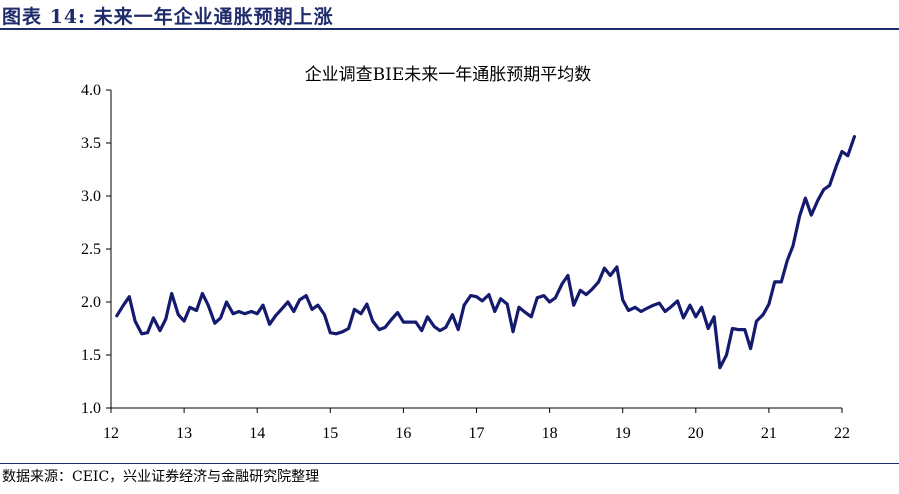 The image size is (899, 494). What do you see at coordinates (184, 433) in the screenshot?
I see `x-tick-label: 13` at bounding box center [184, 433].